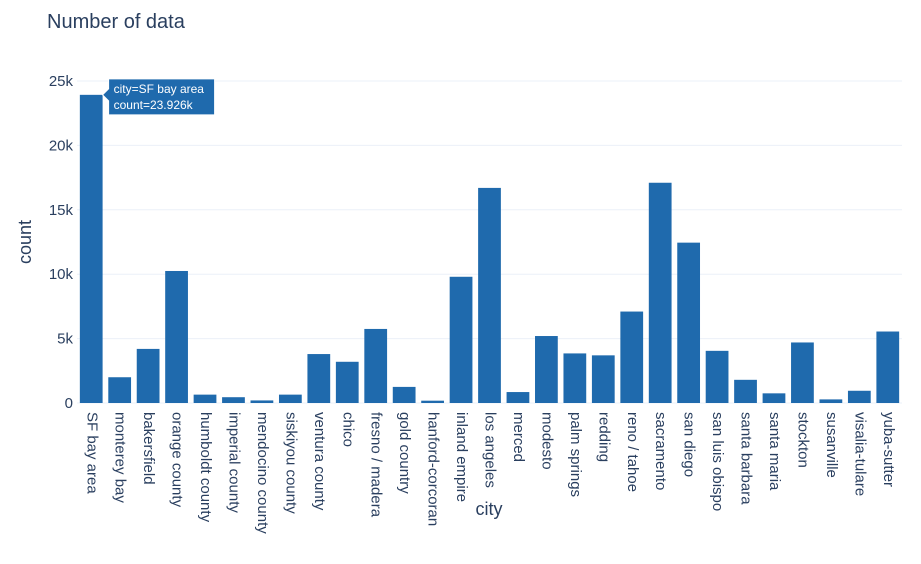  I want to click on x-tick-label: orange county, so click(177, 460).